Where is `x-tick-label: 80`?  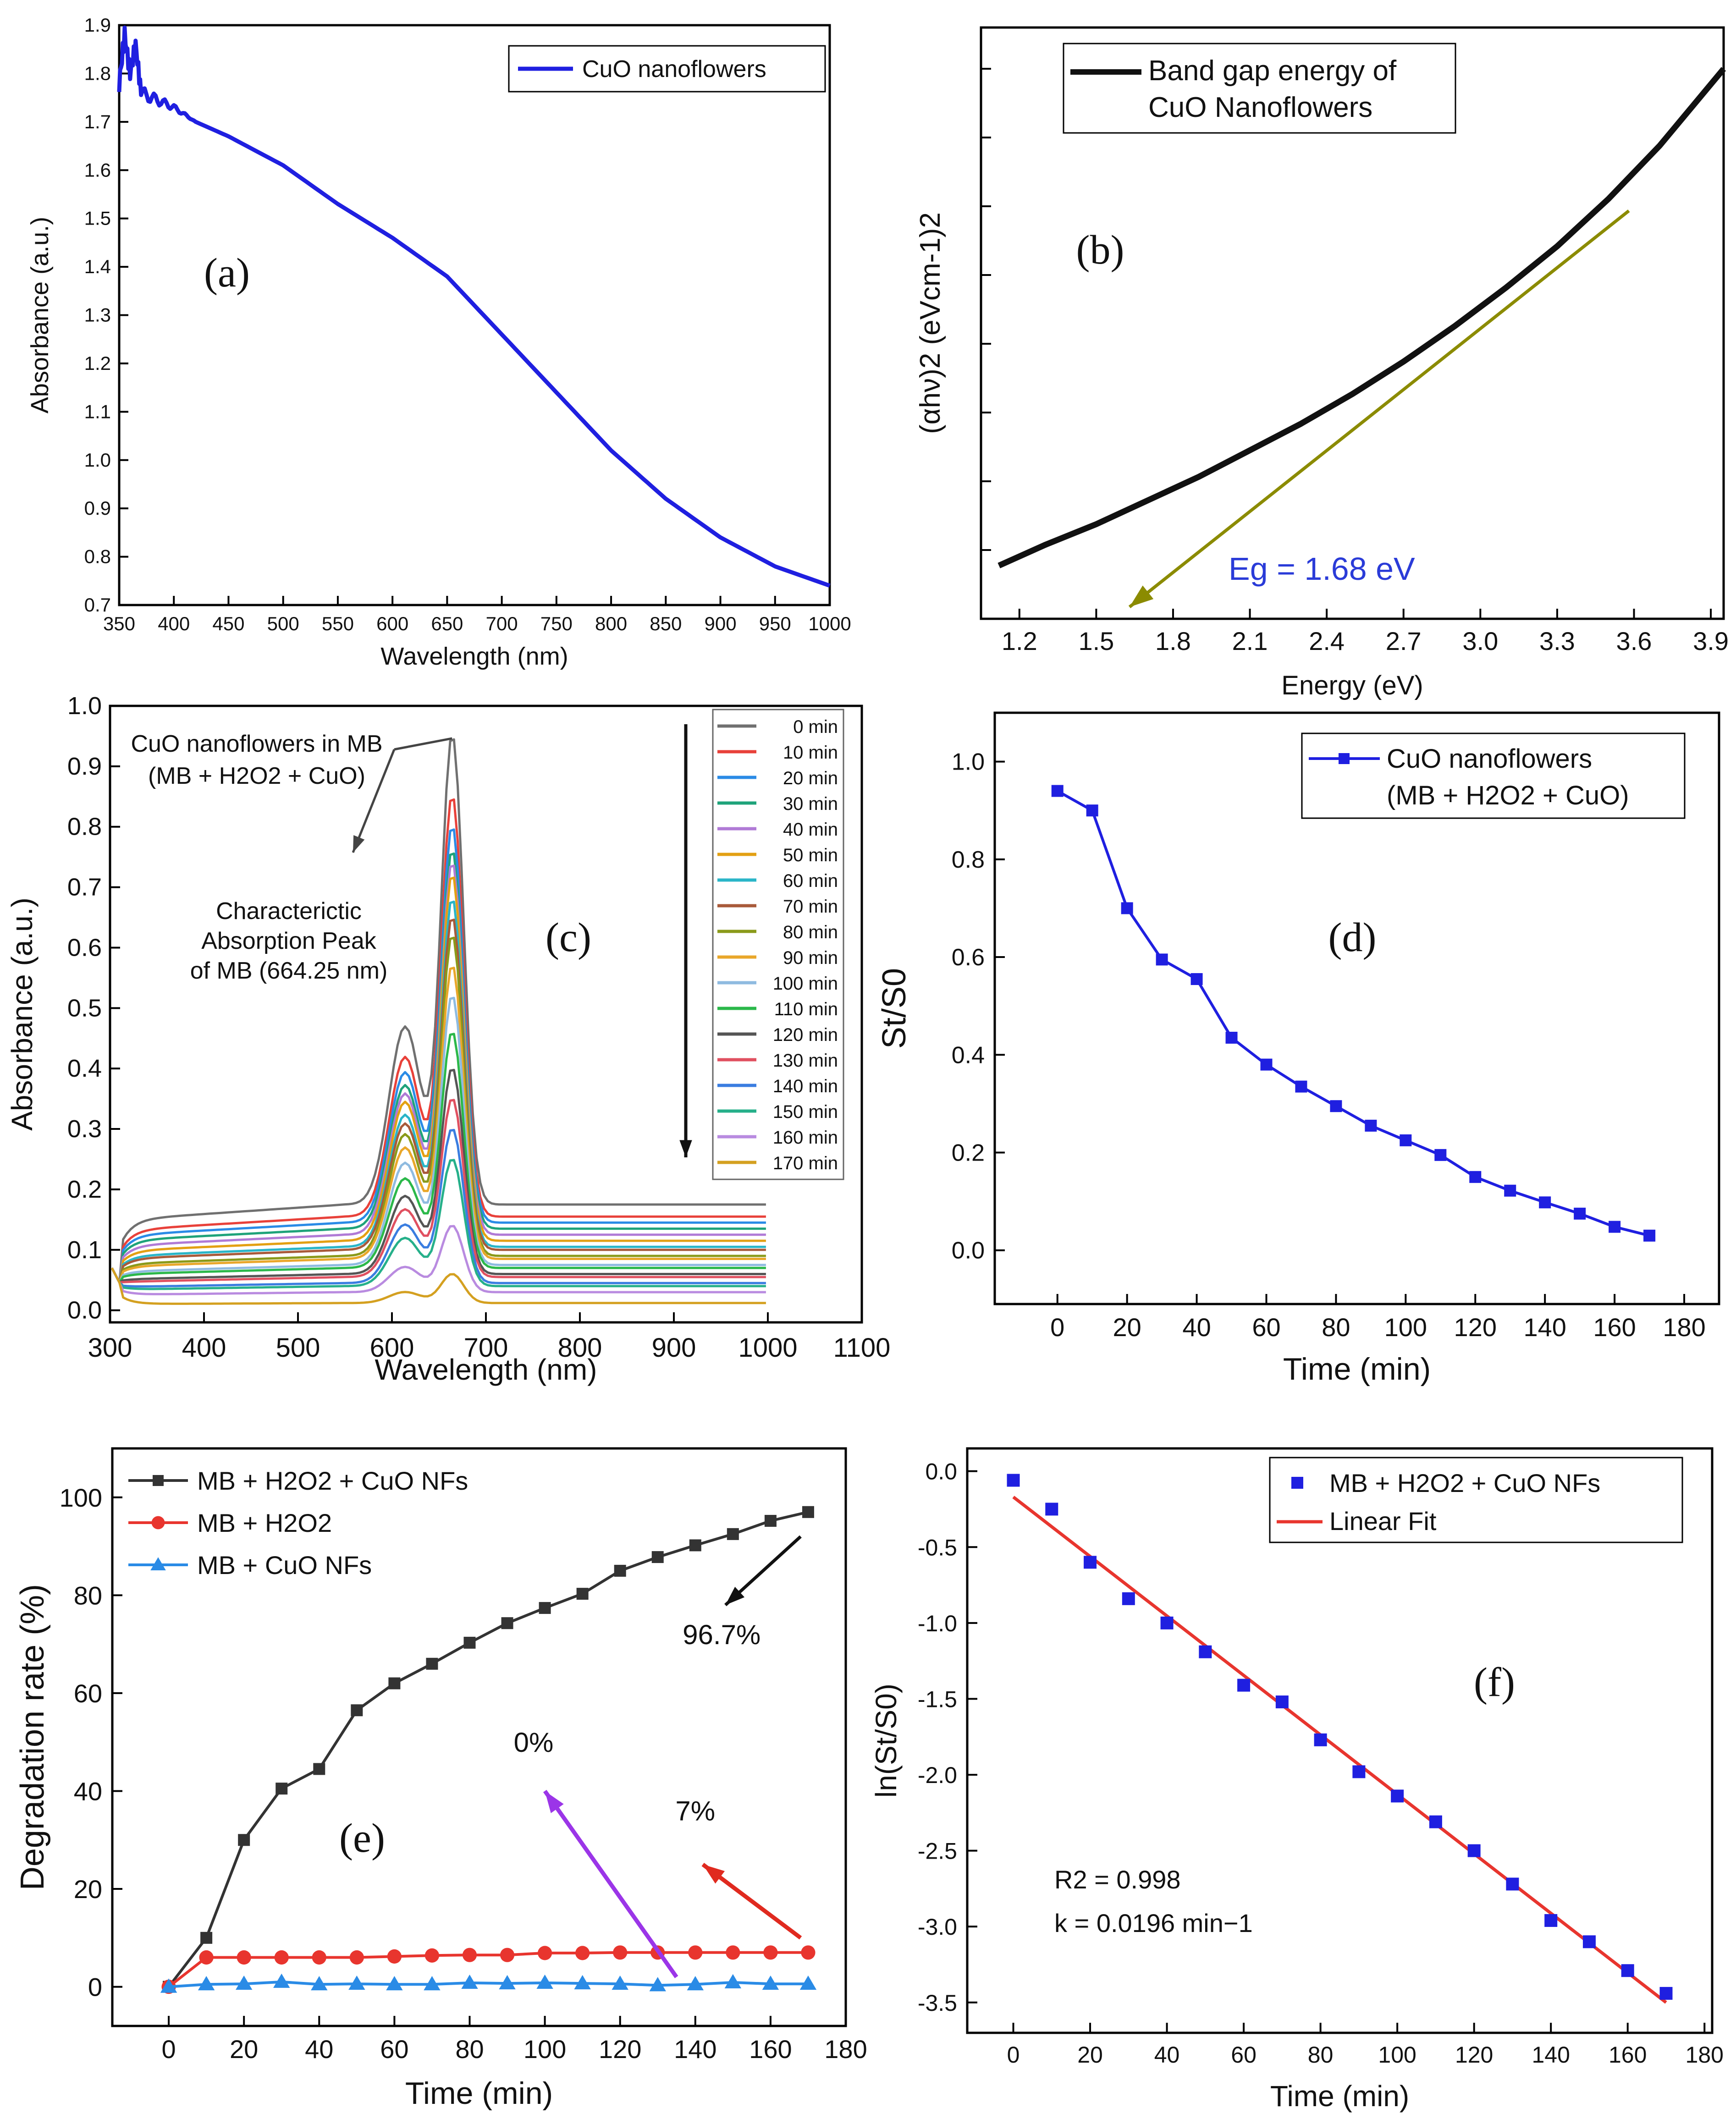
x-tick-label: 80 is located at coordinates (1336, 1327).